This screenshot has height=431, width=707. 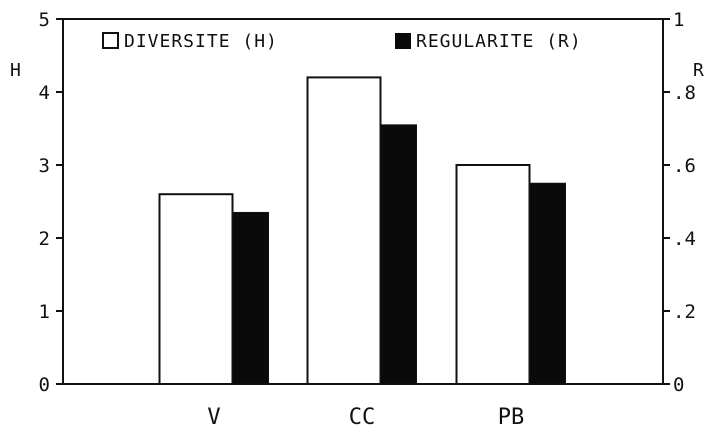 What do you see at coordinates (679, 202) in the screenshot?
I see `right-axis: 0 .2 .4 .6 .8 1` at bounding box center [679, 202].